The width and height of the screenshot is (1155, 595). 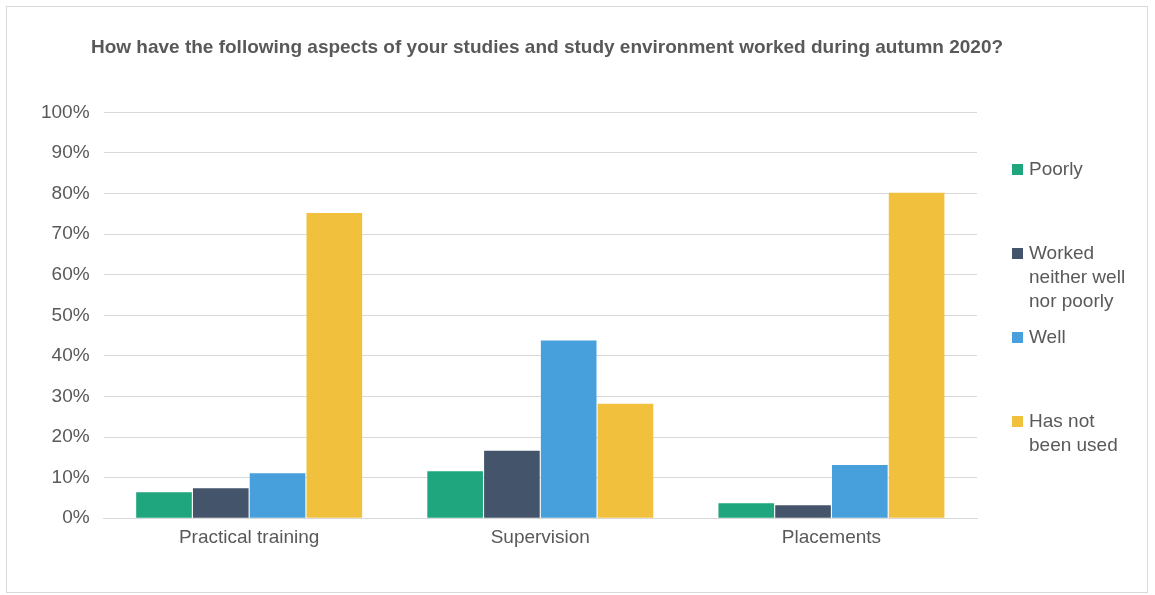 What do you see at coordinates (1074, 433) in the screenshot?
I see `legend-label: Has not been used` at bounding box center [1074, 433].